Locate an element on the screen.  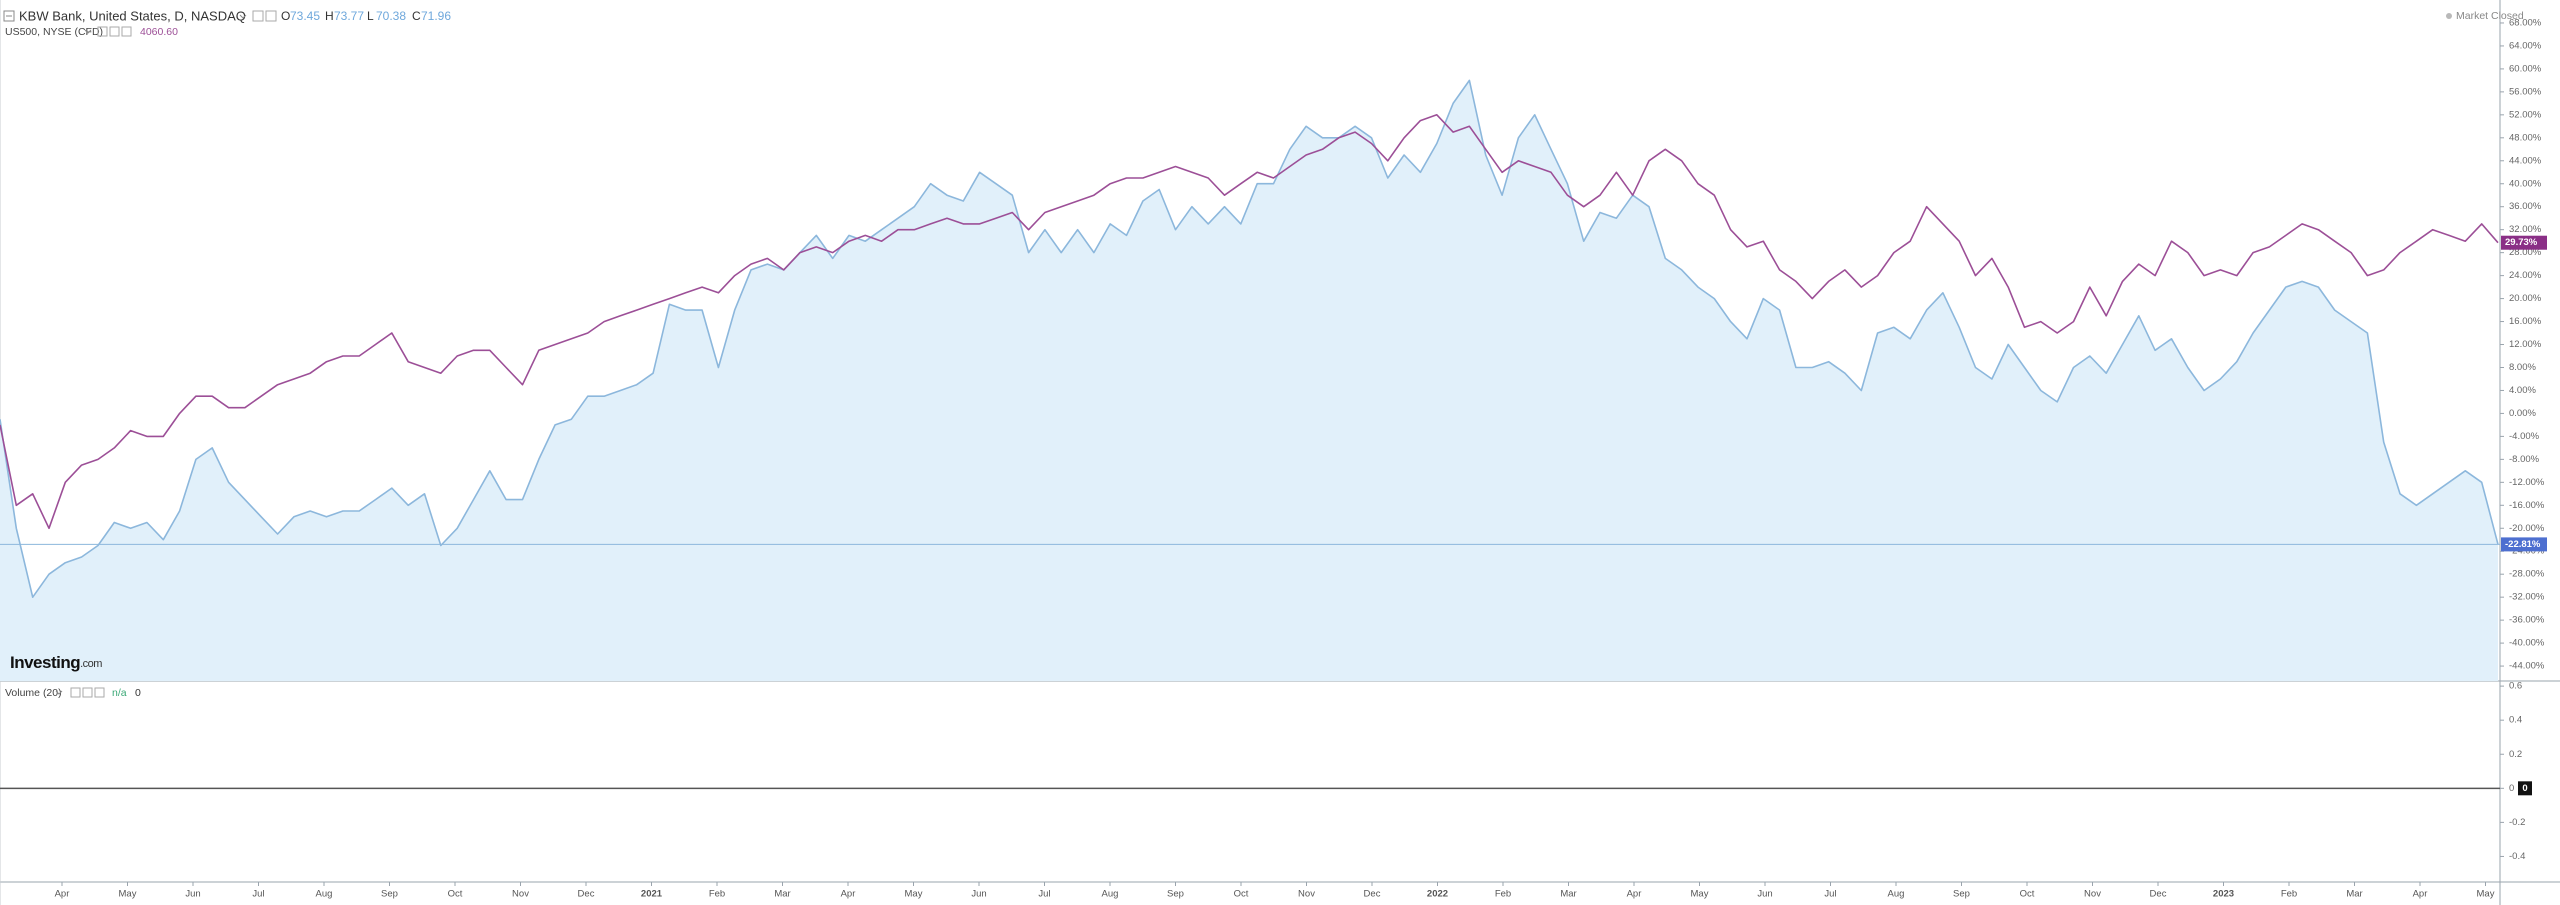
y-tick-label: 8.00% is located at coordinates (2522, 367).